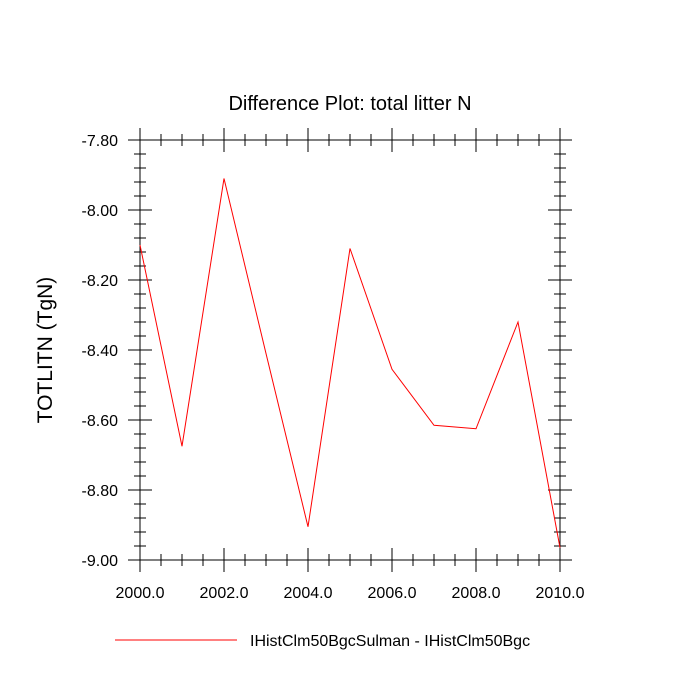 Image resolution: width=700 pixels, height=700 pixels. I want to click on y-tick-label: -8.60, so click(100, 421).